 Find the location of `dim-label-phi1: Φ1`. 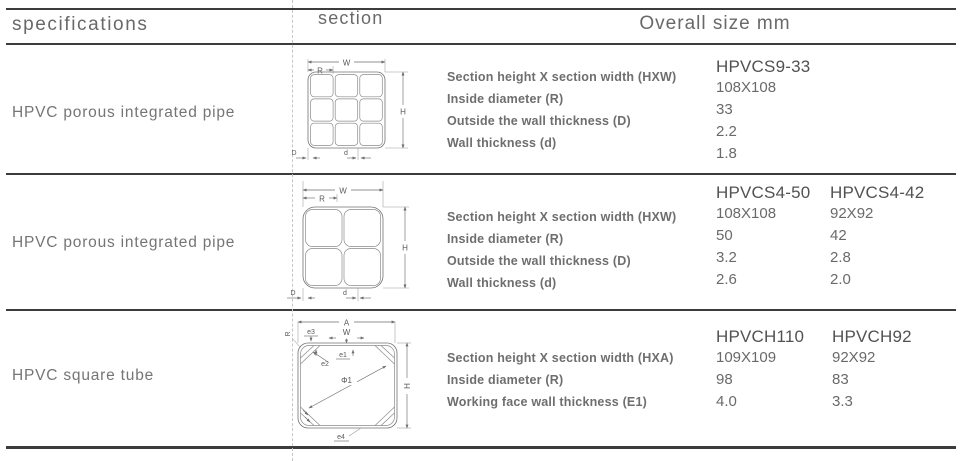

dim-label-phi1: Φ1 is located at coordinates (346, 380).